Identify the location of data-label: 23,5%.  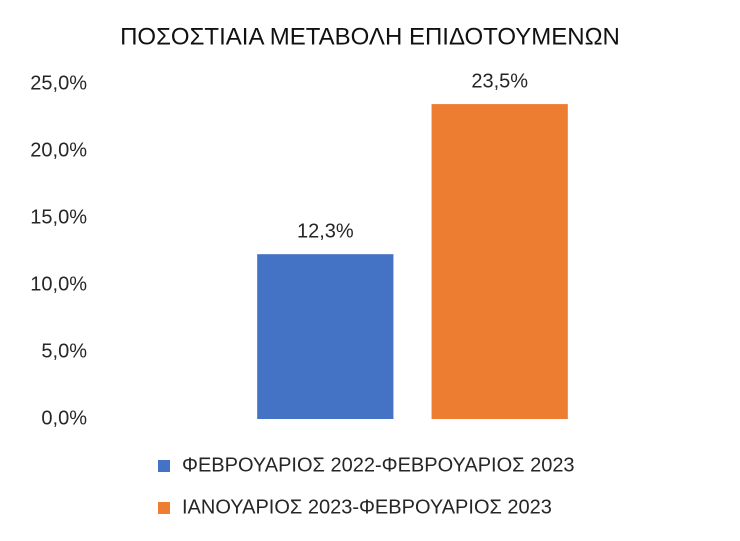
(499, 81).